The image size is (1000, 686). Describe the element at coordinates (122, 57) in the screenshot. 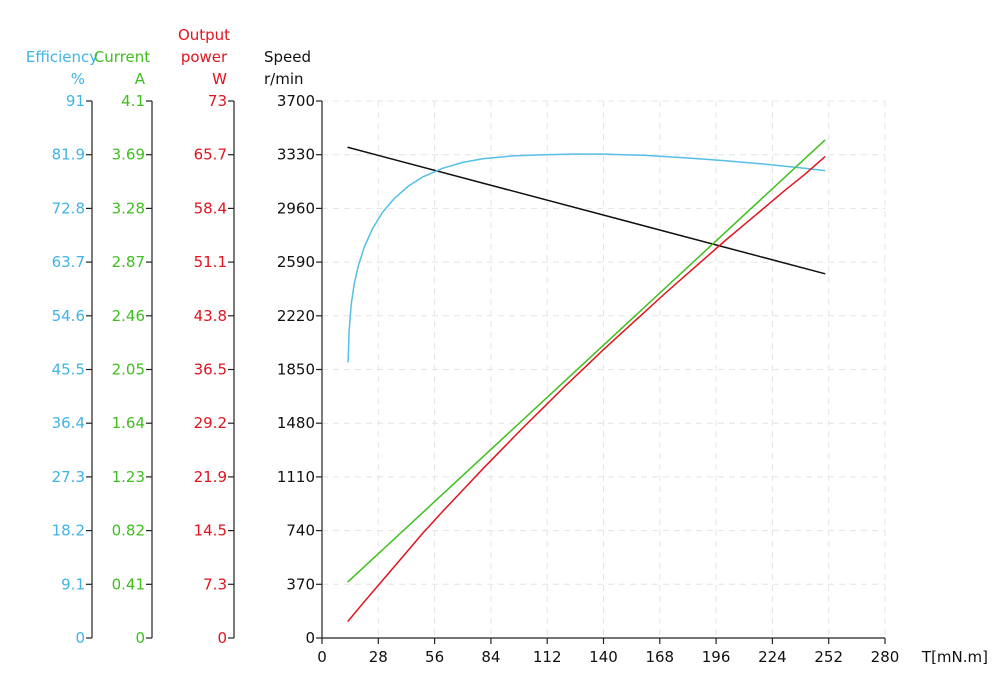

I see `current-axis-title: Current` at that location.